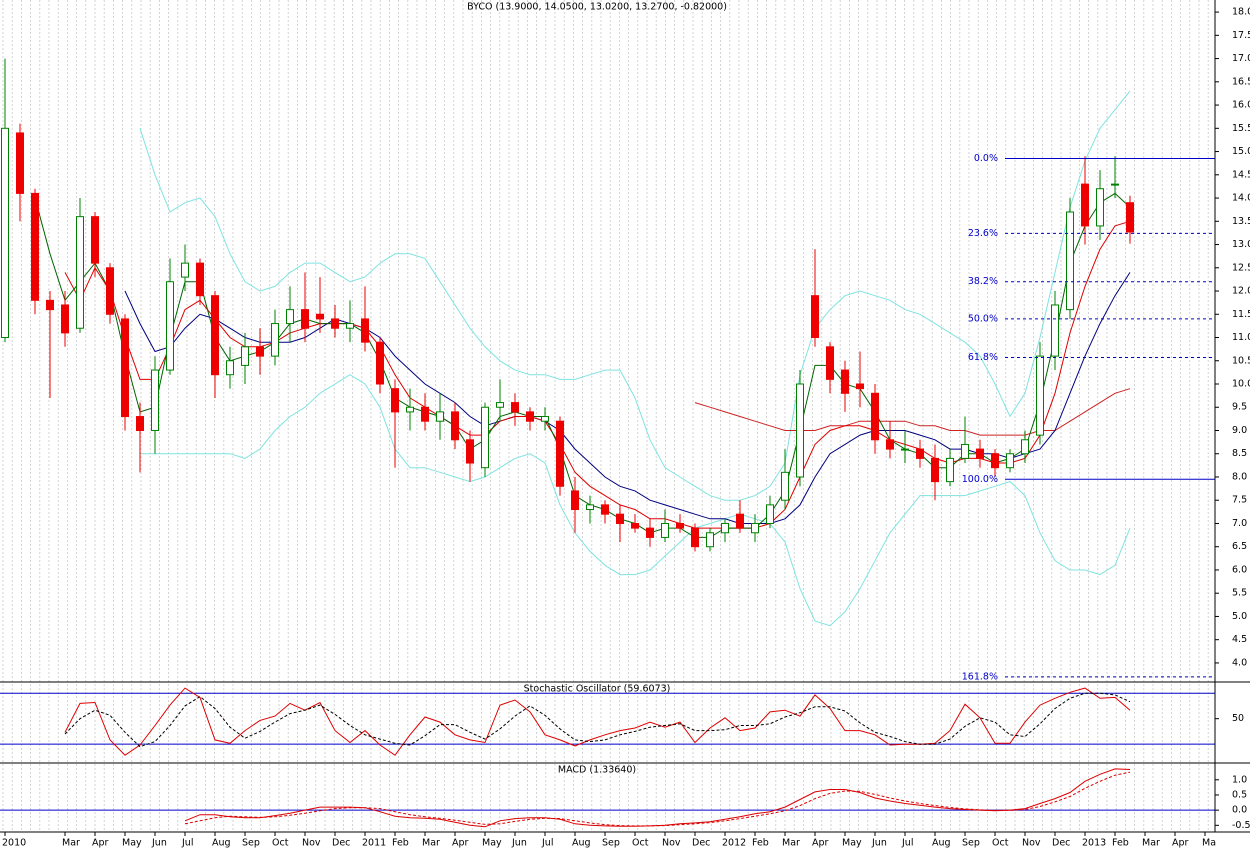 The width and height of the screenshot is (1250, 848). I want to click on x-tick-label: 2012, so click(734, 843).